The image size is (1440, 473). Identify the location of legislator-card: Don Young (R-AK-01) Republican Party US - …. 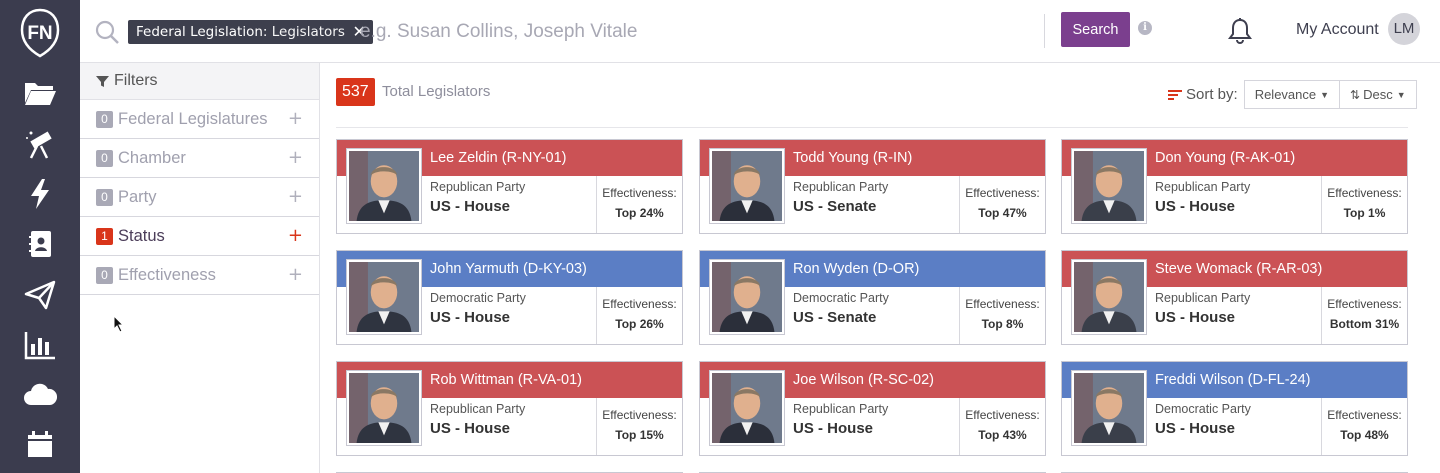
(1234, 186).